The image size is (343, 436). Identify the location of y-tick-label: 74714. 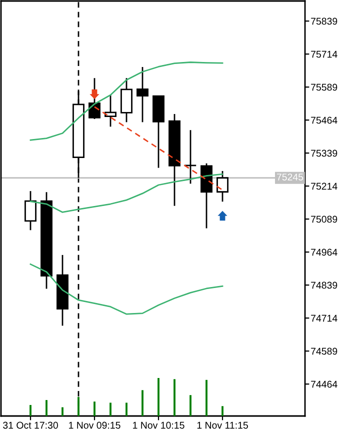
(324, 318).